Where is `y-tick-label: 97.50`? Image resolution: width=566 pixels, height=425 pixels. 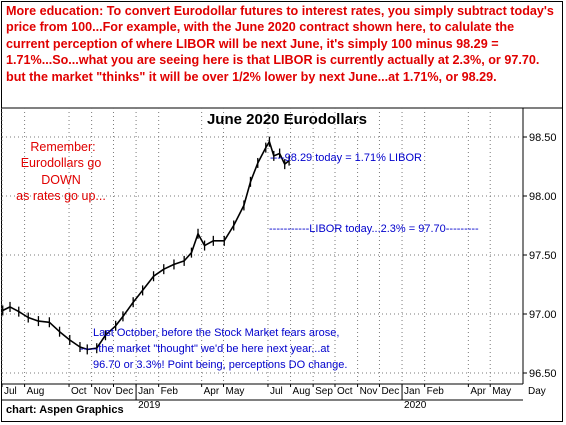 y-tick-label: 97.50 is located at coordinates (543, 256).